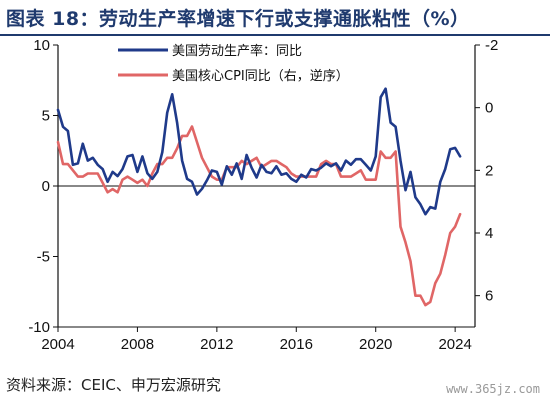  What do you see at coordinates (237, 51) in the screenshot?
I see `legend-label-productivity: 美国劳动生产率：同比` at bounding box center [237, 51].